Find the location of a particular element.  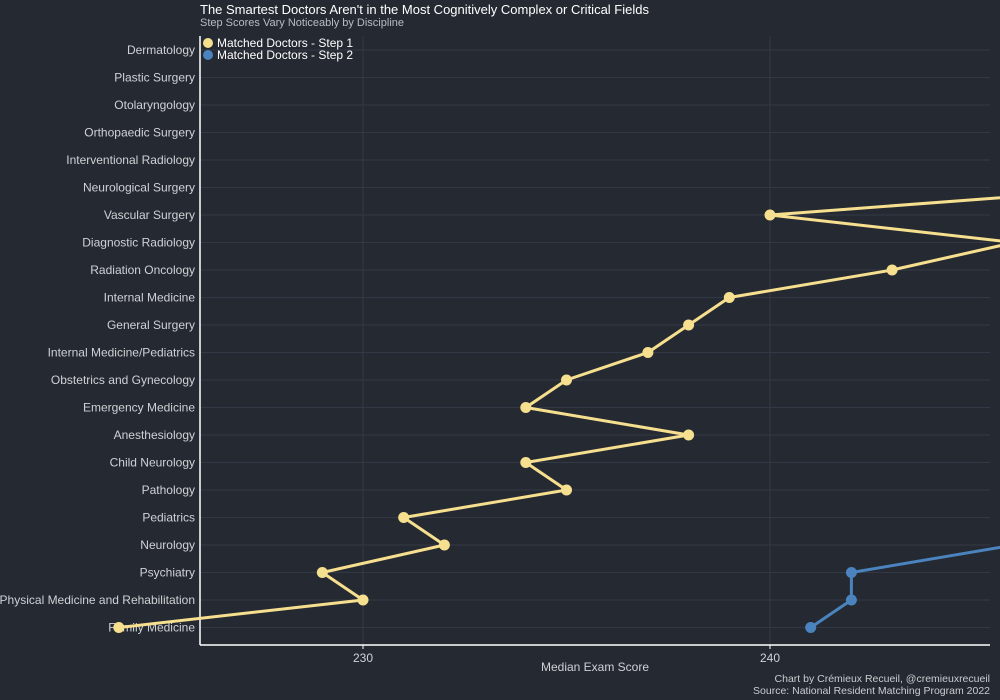

x-tick-label: 230 is located at coordinates (363, 658).